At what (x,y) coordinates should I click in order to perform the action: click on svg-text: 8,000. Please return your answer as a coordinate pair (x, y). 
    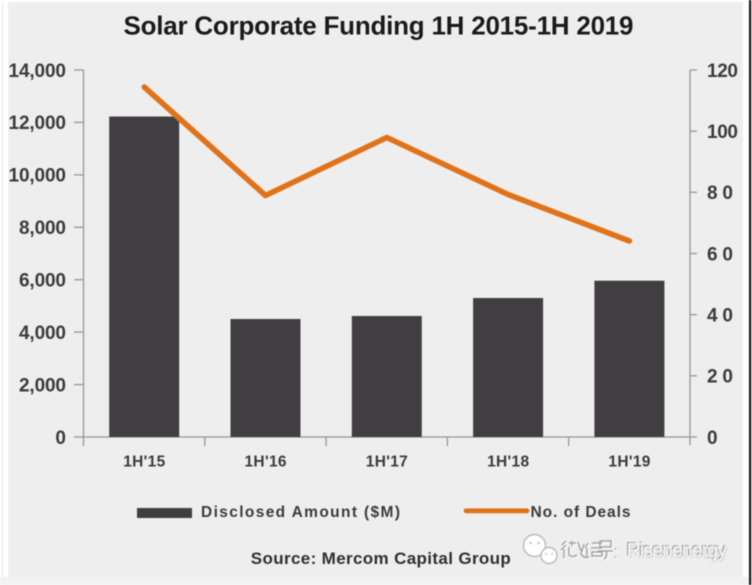
    Looking at the image, I should click on (42, 228).